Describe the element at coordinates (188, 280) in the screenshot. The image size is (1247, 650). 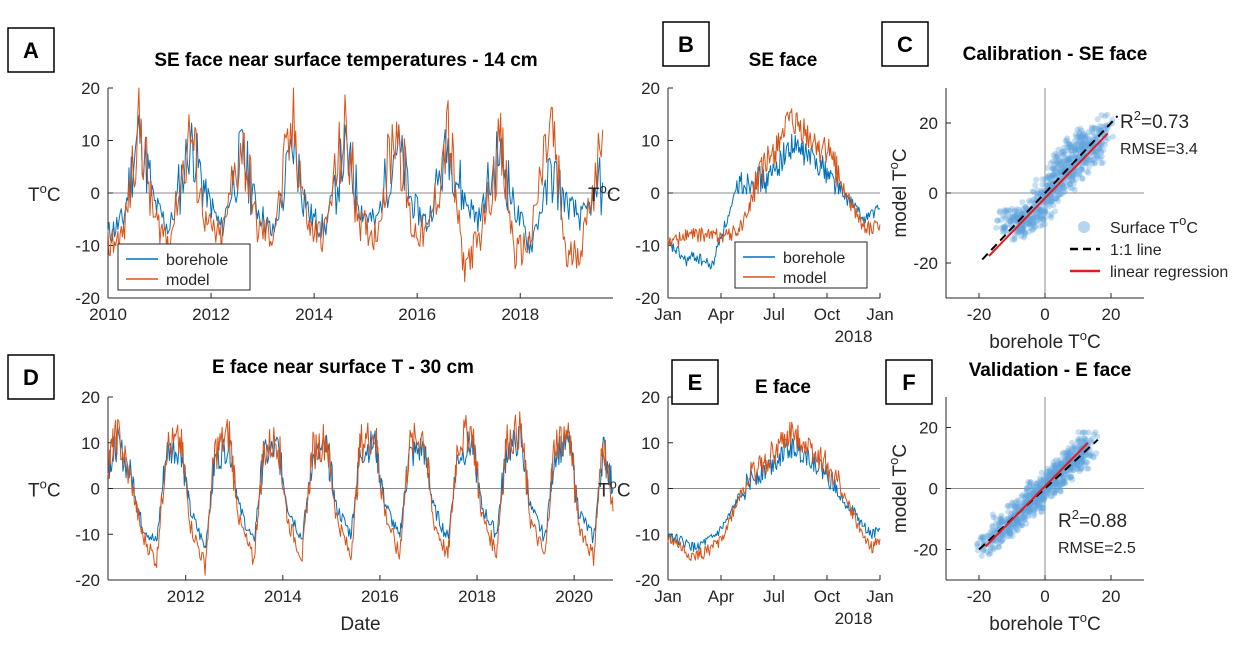
I see `legend-label-model: model` at that location.